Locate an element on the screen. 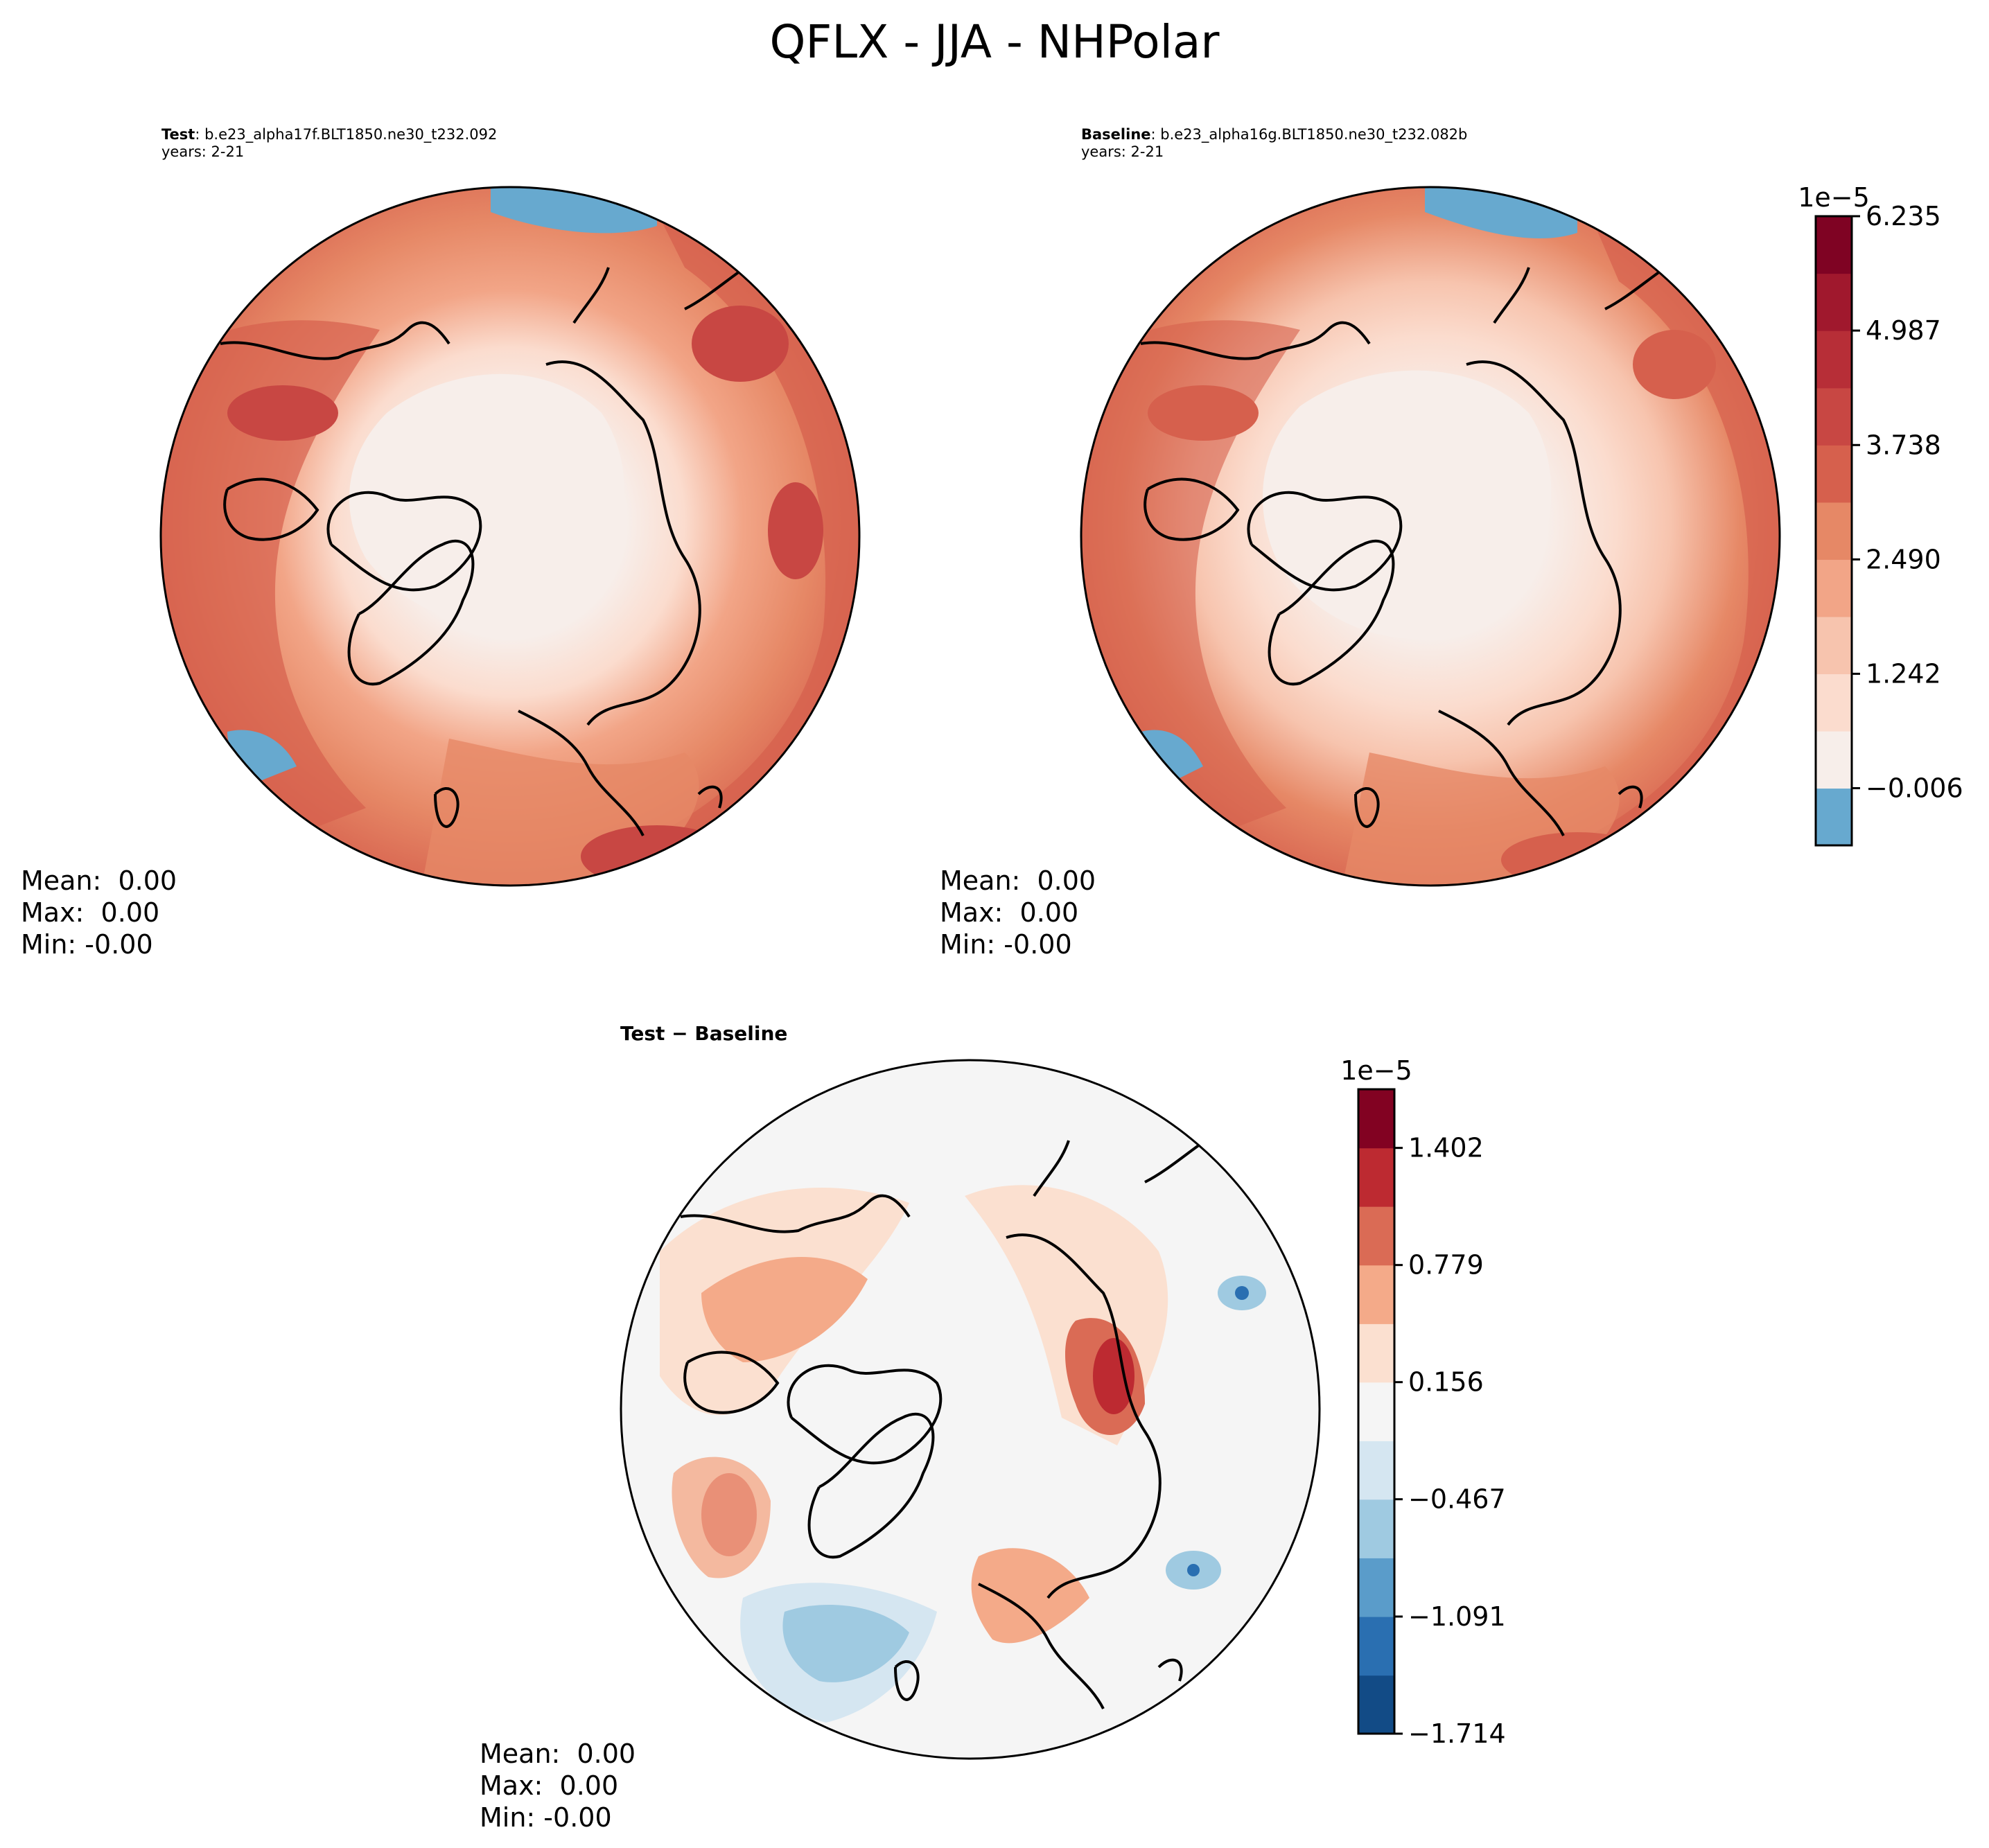 This screenshot has height=1848, width=1989. test-stat-min: Min: -0.00 is located at coordinates (87, 944).